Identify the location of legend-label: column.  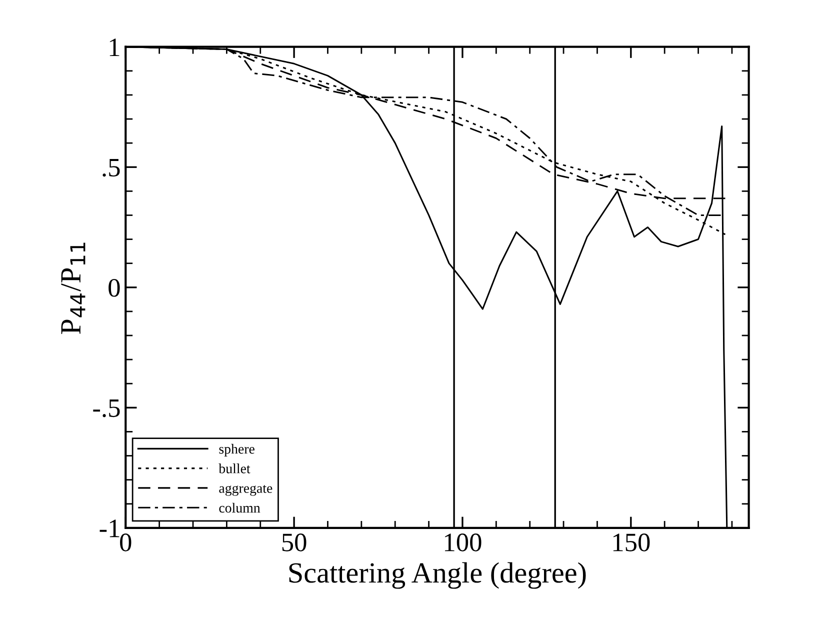
(239, 507).